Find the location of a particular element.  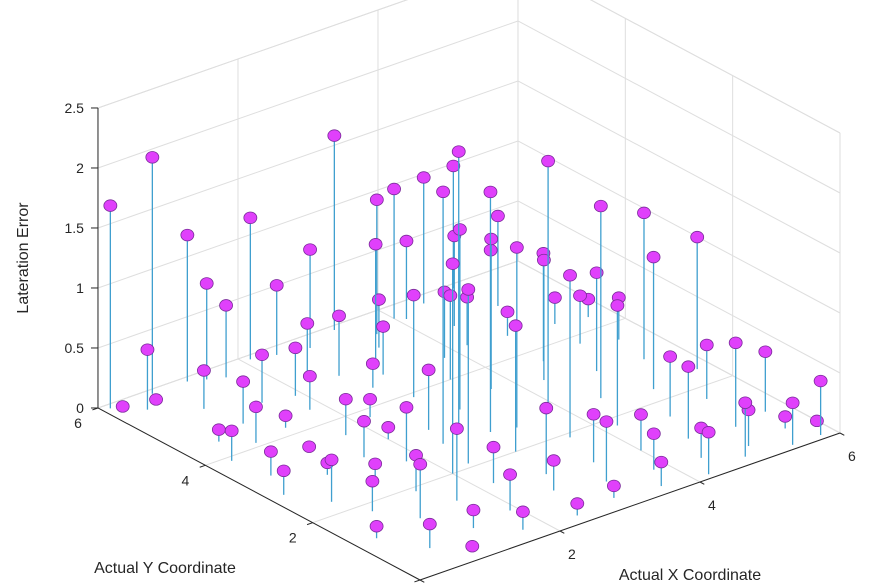

x-tick-label: 6 is located at coordinates (852, 456).